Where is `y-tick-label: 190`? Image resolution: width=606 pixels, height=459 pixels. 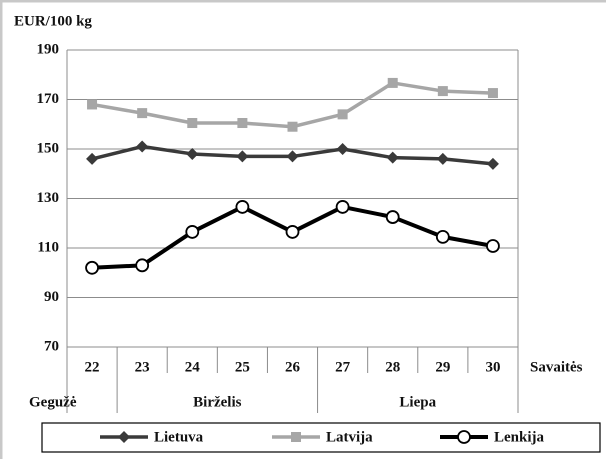
y-tick-label: 190 is located at coordinates (48, 49).